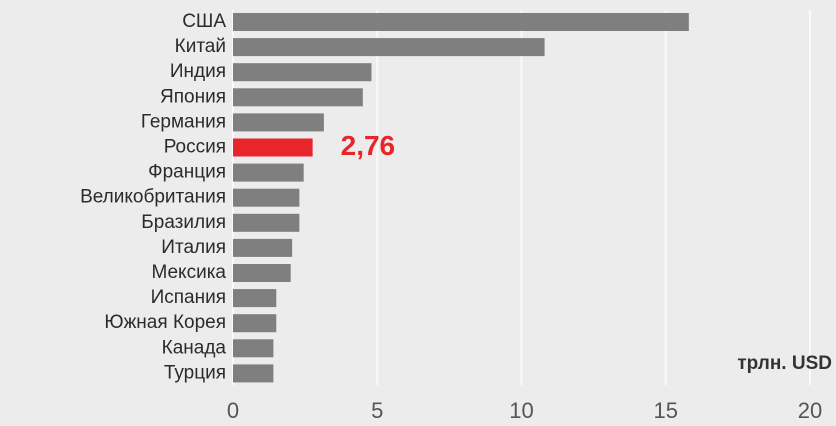 The image size is (836, 426). What do you see at coordinates (368, 145) in the screenshot?
I see `value-label: 2,76` at bounding box center [368, 145].